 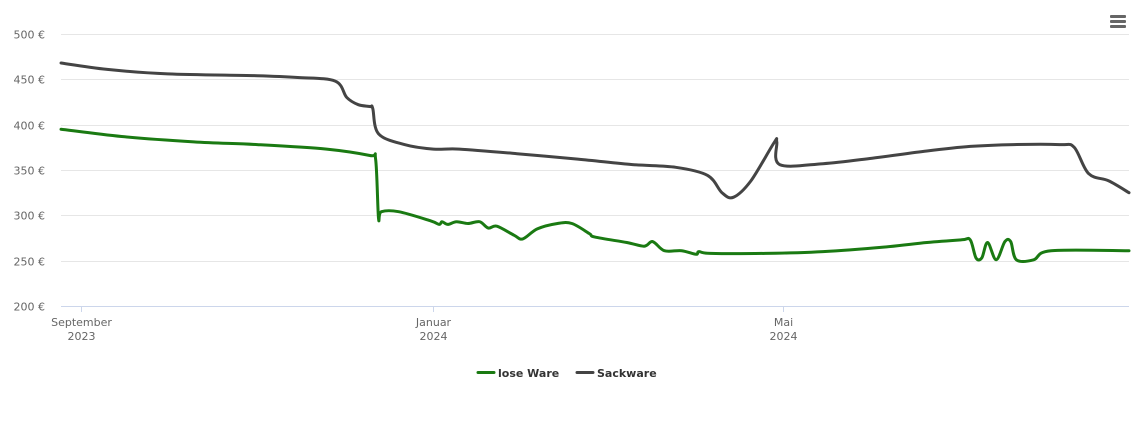 I want to click on legend-label: lose Ware, so click(x=528, y=373).